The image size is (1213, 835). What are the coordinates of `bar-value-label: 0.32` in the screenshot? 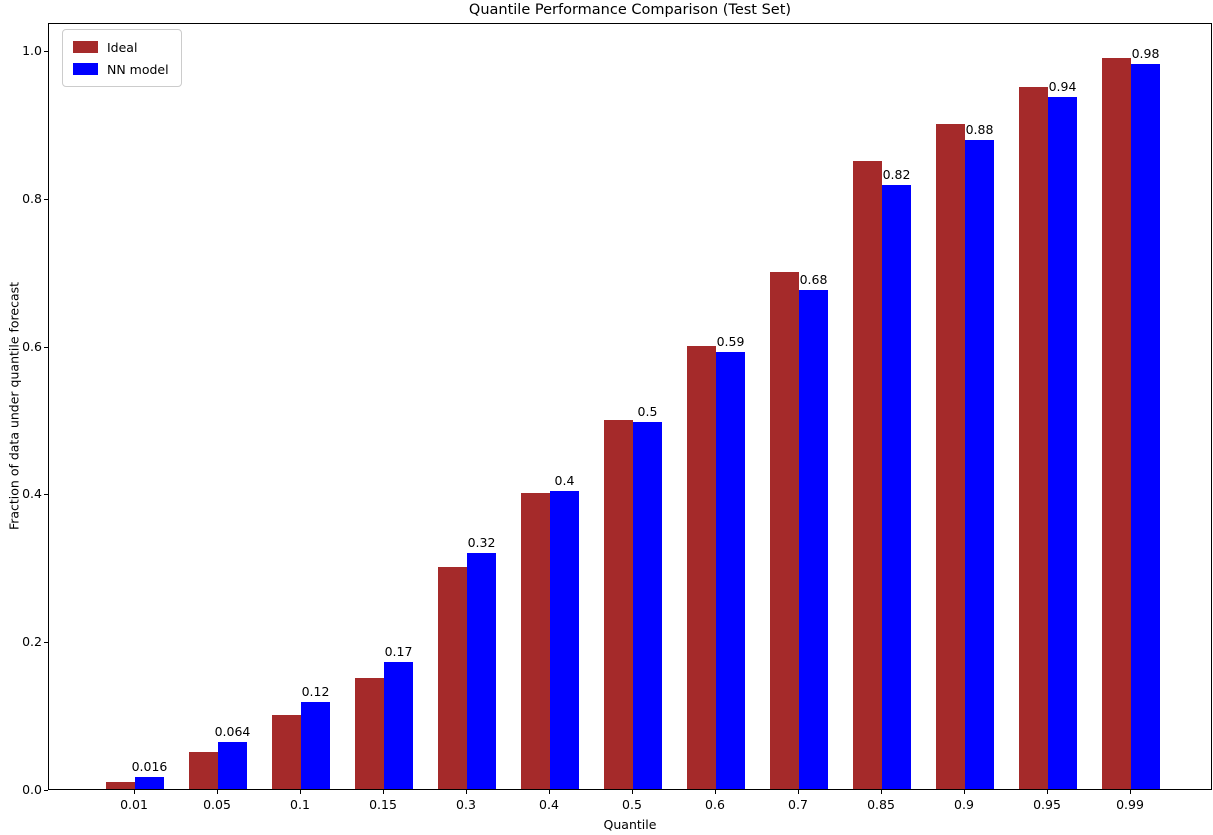 It's located at (481, 543).